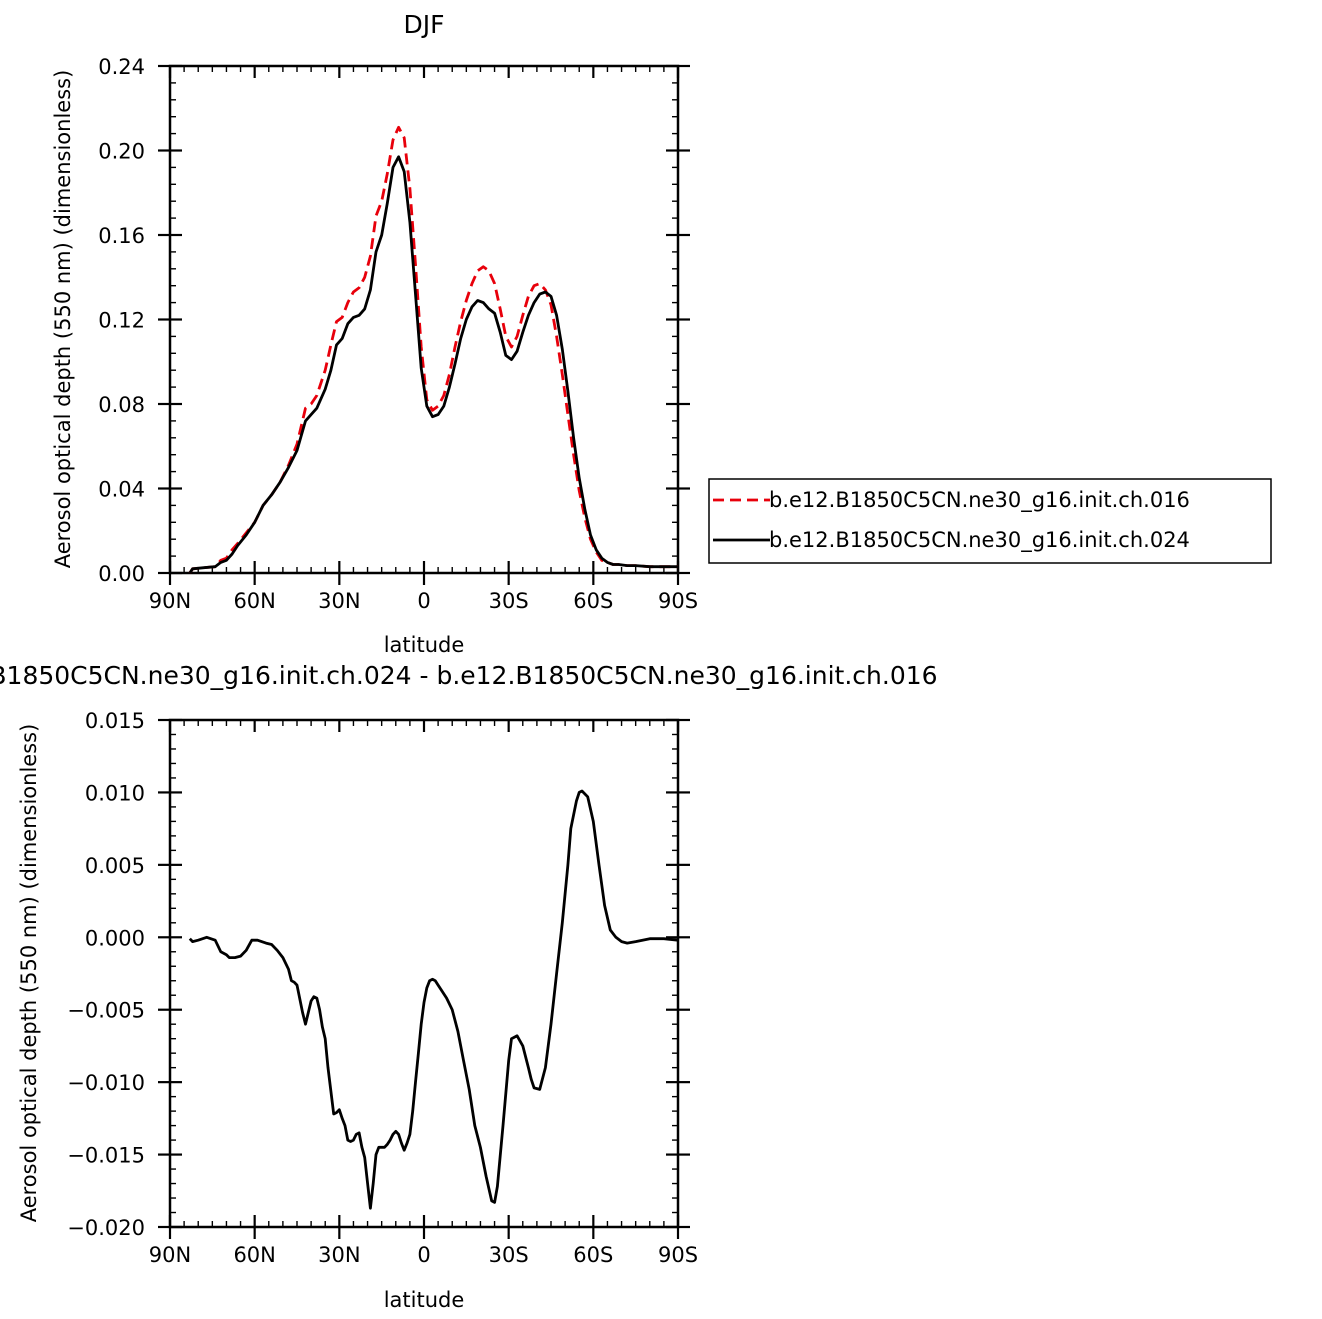 The width and height of the screenshot is (1322, 1319). Describe the element at coordinates (115, 721) in the screenshot. I see `y-tick-label: 0.015` at that location.